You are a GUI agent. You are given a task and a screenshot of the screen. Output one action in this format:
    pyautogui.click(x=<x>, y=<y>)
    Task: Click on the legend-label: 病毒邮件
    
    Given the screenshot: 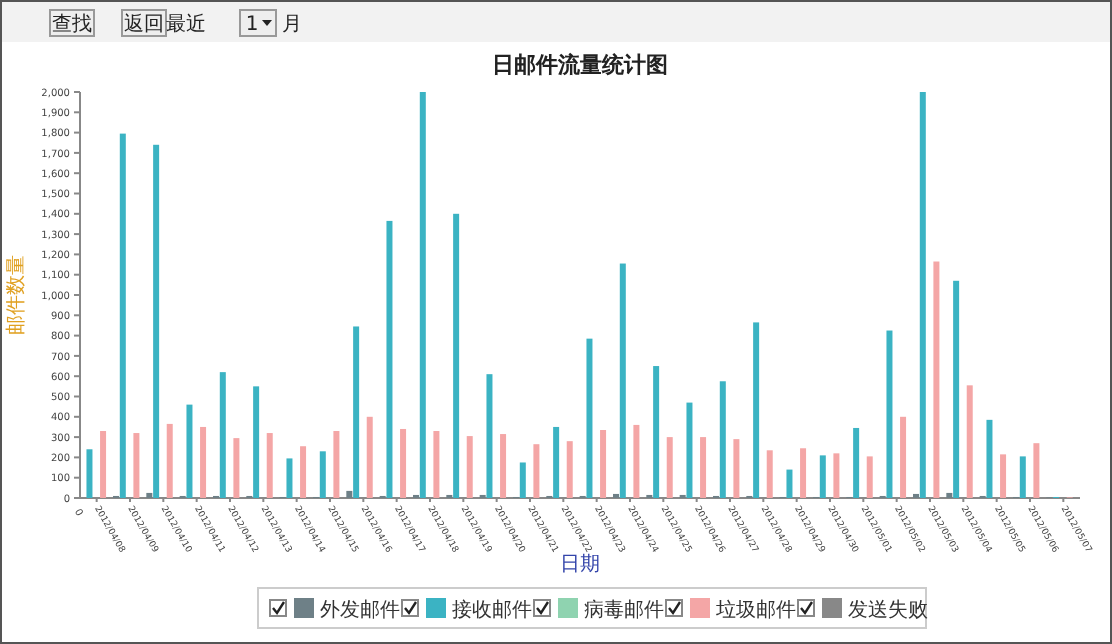 What is the action you would take?
    pyautogui.click(x=624, y=610)
    